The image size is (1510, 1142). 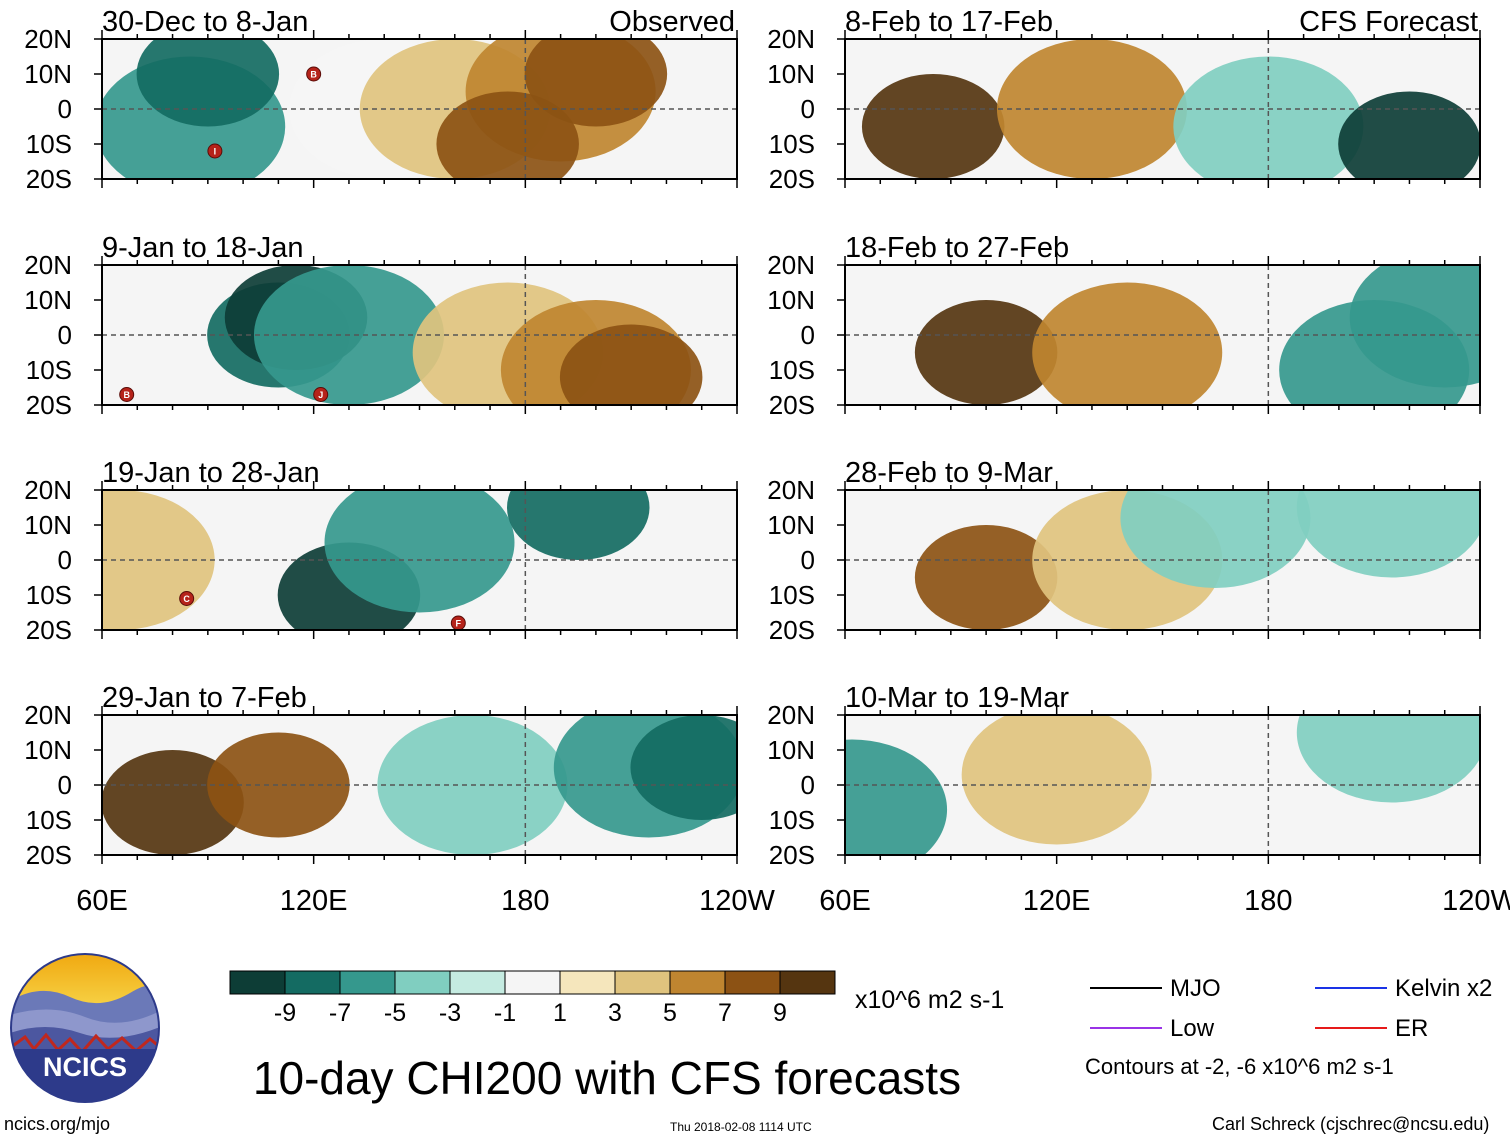 What do you see at coordinates (670, 1013) in the screenshot?
I see `colorbar-tick-label: 5` at bounding box center [670, 1013].